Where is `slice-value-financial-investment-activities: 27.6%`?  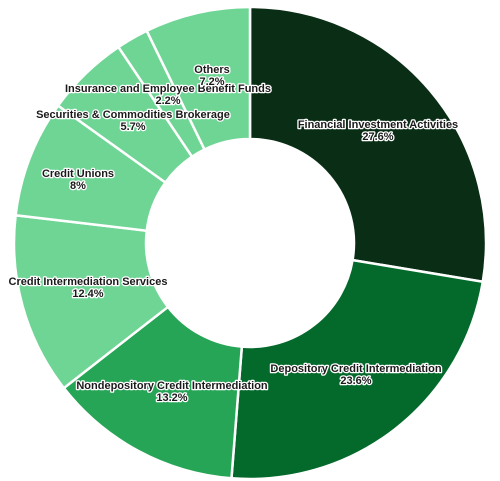
slice-value-financial-investment-activities: 27.6% is located at coordinates (377, 137).